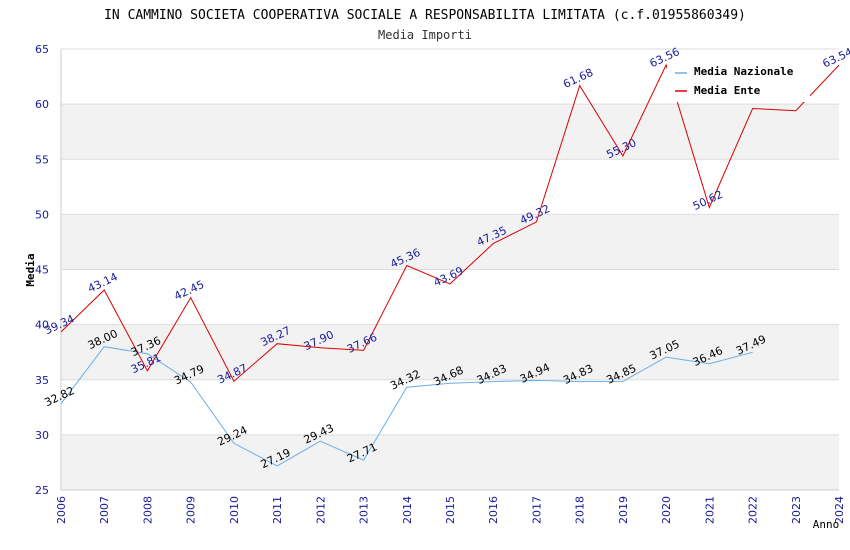 Image resolution: width=850 pixels, height=550 pixels. What do you see at coordinates (30, 269) in the screenshot?
I see `y-axis-label: Media` at bounding box center [30, 269].